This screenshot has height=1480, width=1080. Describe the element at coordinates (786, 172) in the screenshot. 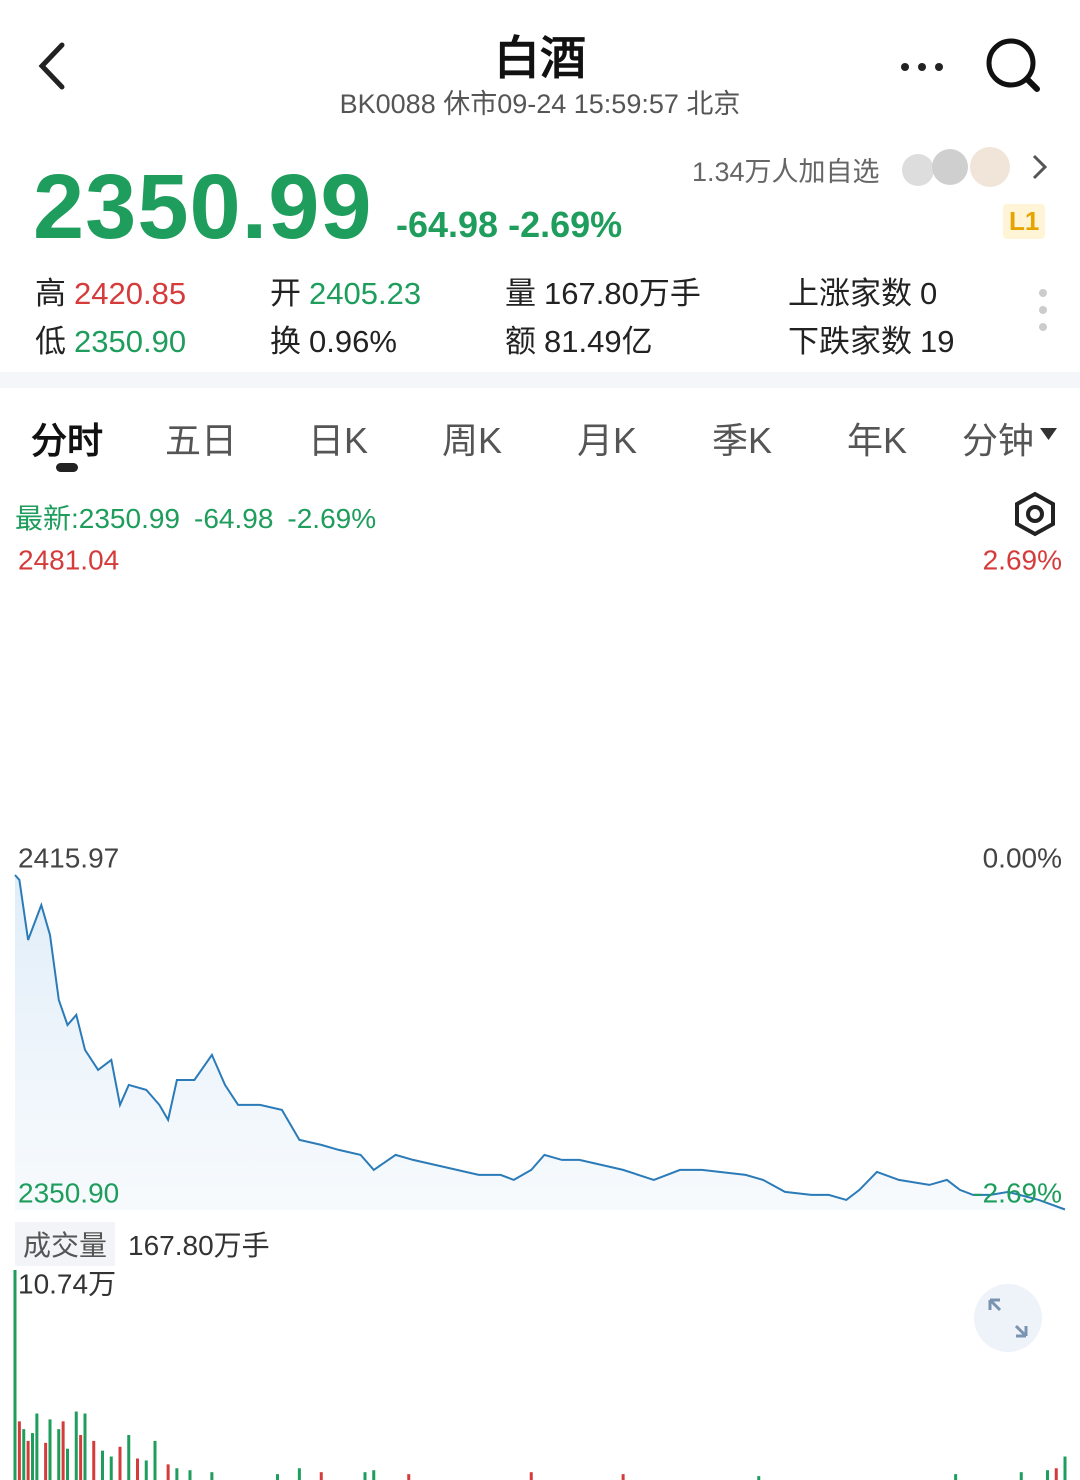

I see `followers: 1.34万人加自选` at that location.